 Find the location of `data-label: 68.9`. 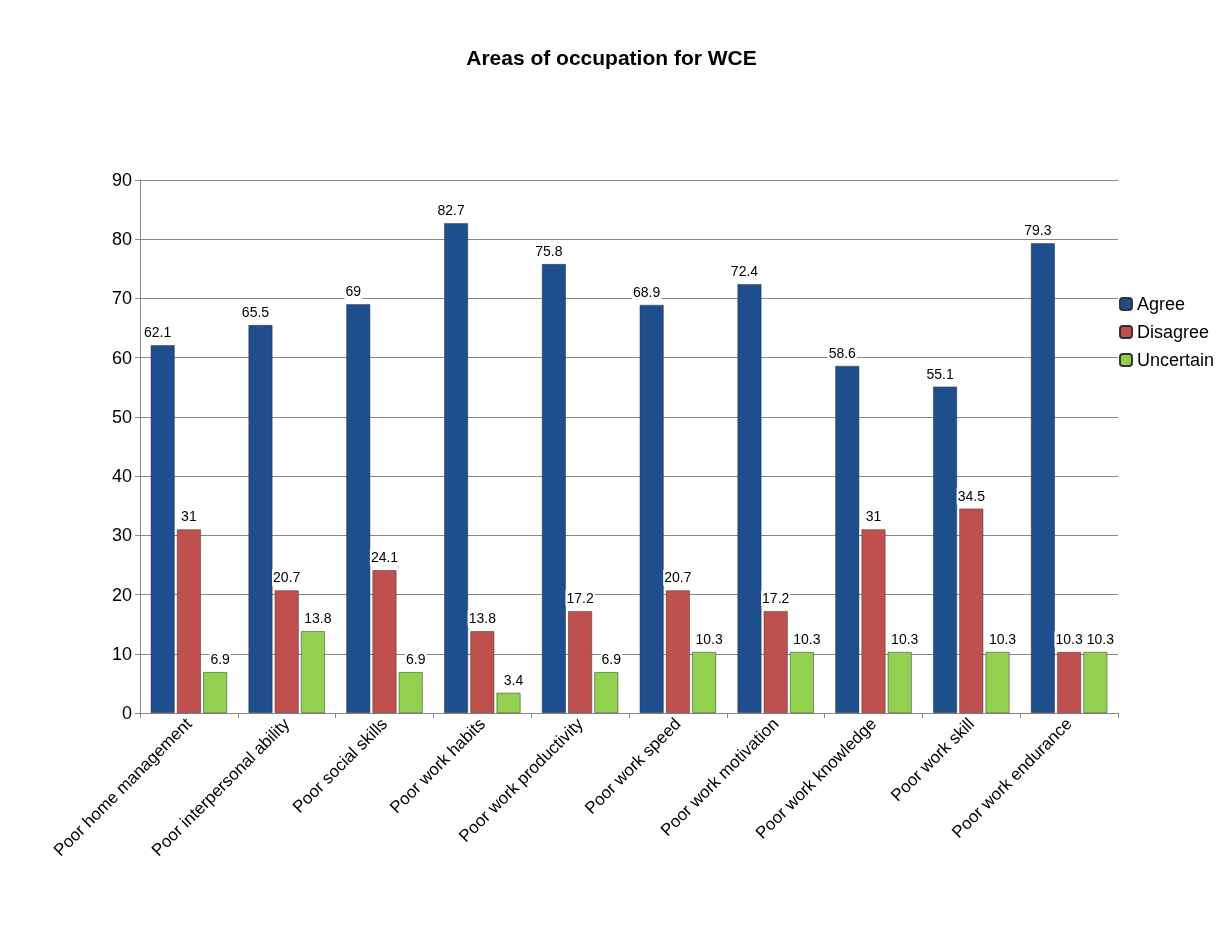

data-label: 68.9 is located at coordinates (647, 291).